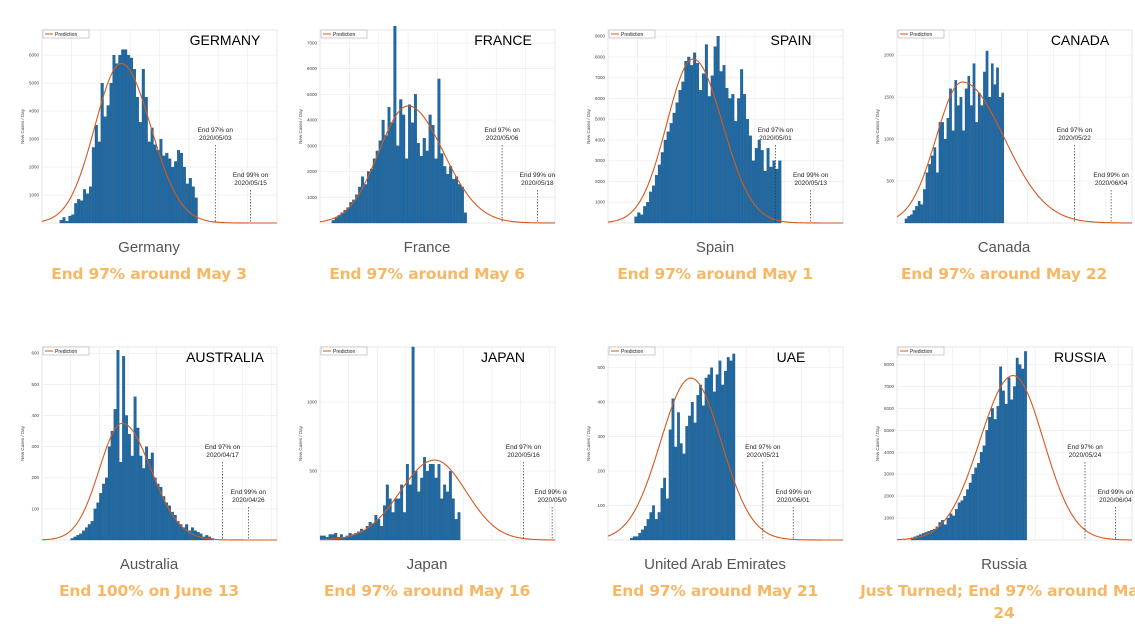  I want to click on country-caption: Australia, so click(149, 564).